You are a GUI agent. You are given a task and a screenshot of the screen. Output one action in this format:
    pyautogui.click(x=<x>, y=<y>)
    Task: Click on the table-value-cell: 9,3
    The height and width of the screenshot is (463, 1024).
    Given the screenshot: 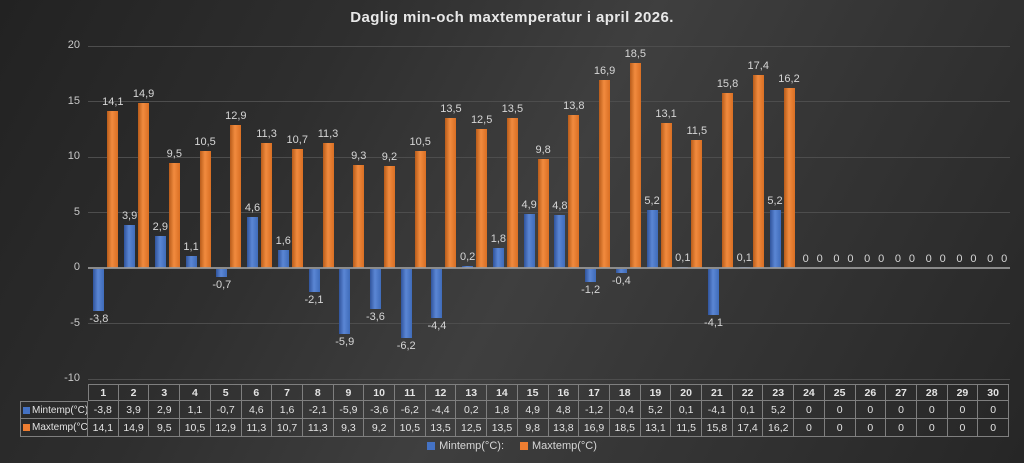 What is the action you would take?
    pyautogui.click(x=349, y=428)
    